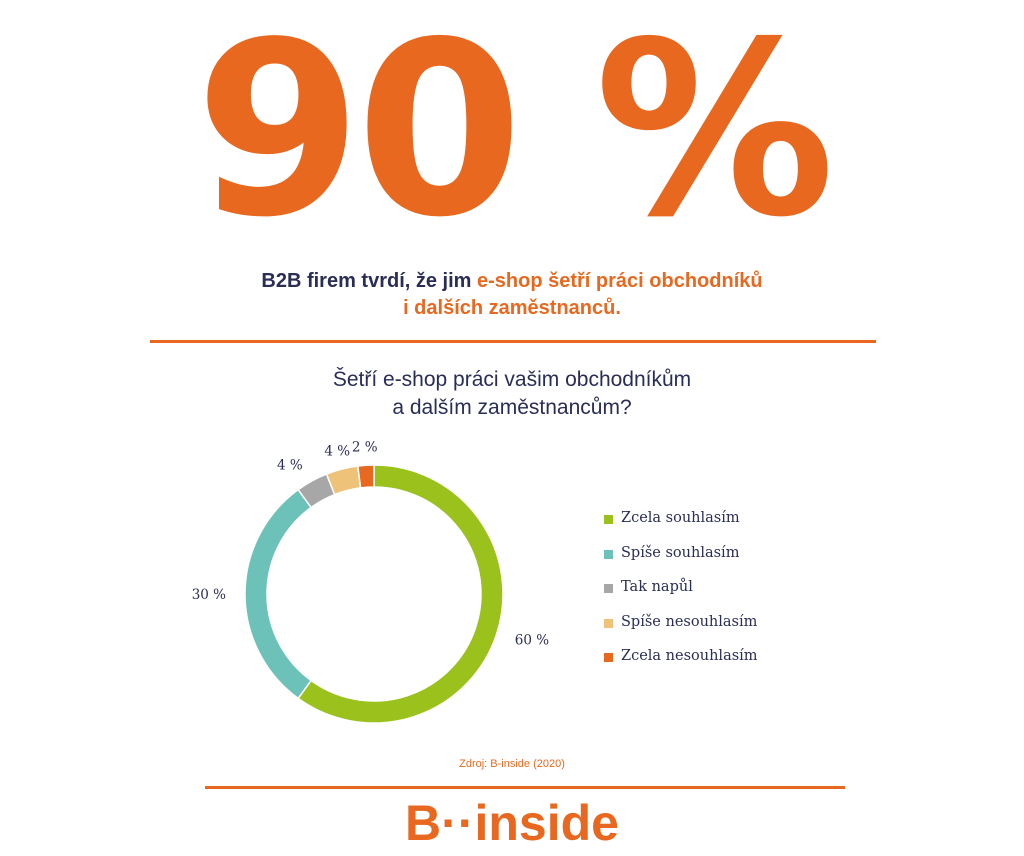  What do you see at coordinates (681, 665) in the screenshot?
I see `legend-item-zcela-nesouhlasim: Zcela nesouhlasím` at bounding box center [681, 665].